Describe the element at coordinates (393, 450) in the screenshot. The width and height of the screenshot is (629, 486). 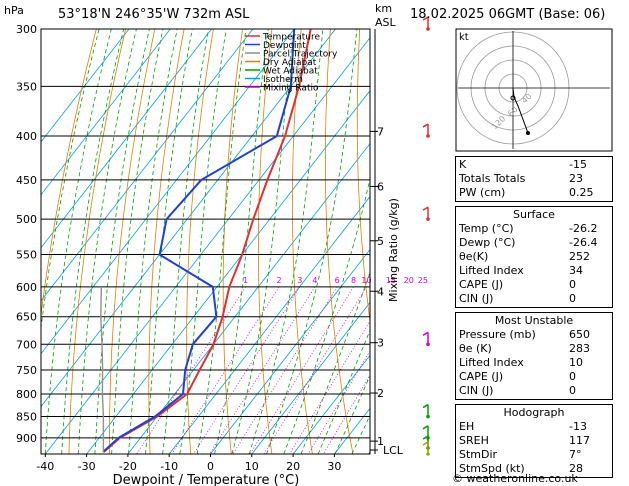
I see `height-tick-label: LCL` at that location.